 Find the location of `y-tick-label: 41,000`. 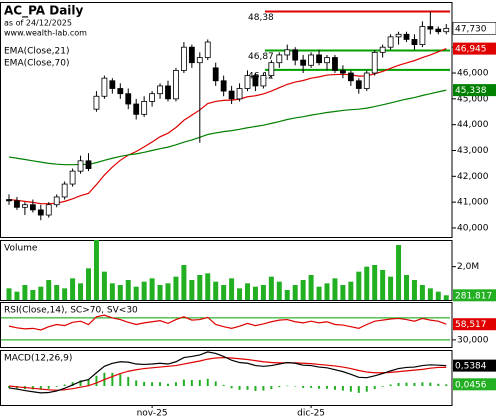

y-tick-label: 41,000 is located at coordinates (473, 203).